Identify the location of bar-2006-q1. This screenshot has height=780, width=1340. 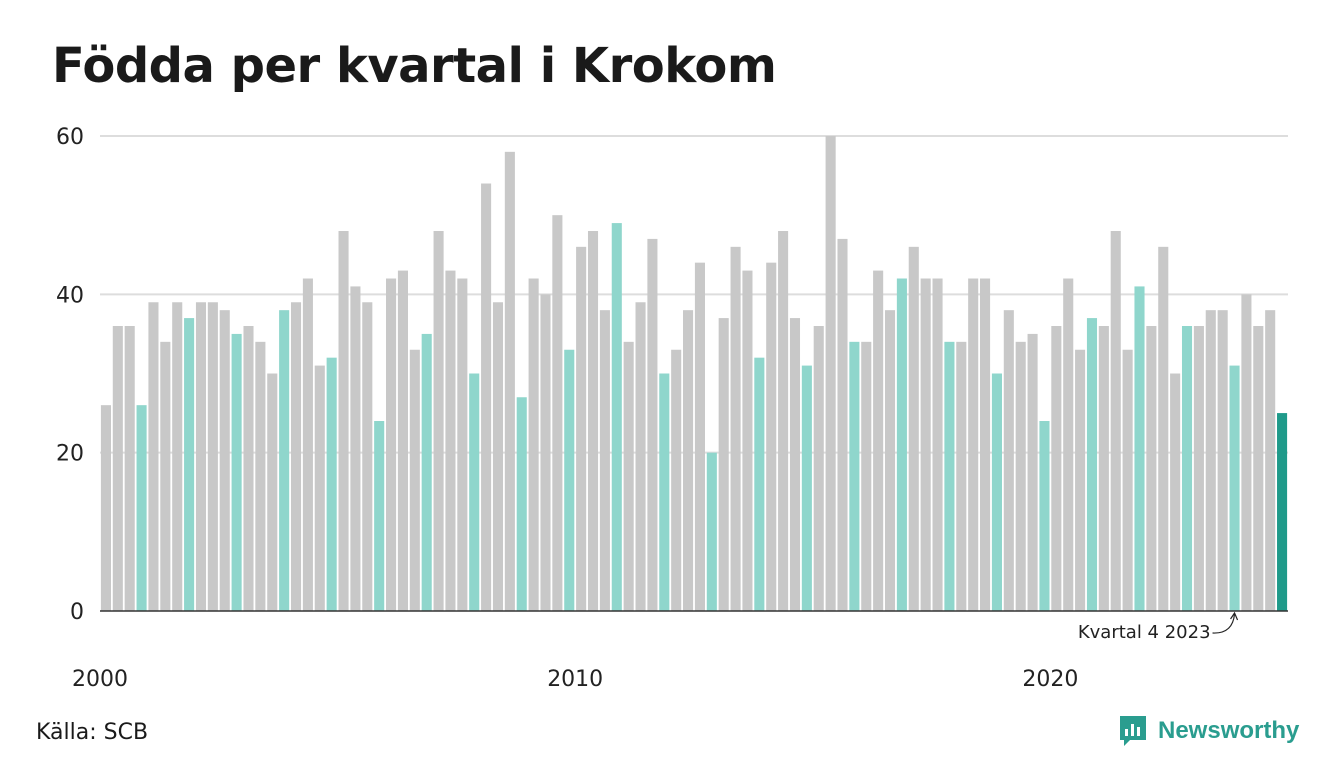
(391, 444).